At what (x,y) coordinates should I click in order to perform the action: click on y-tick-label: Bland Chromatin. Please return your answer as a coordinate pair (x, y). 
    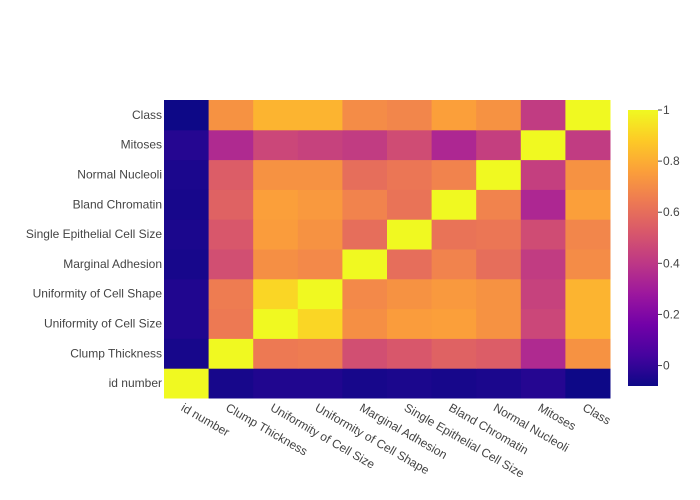
    Looking at the image, I should click on (117, 204).